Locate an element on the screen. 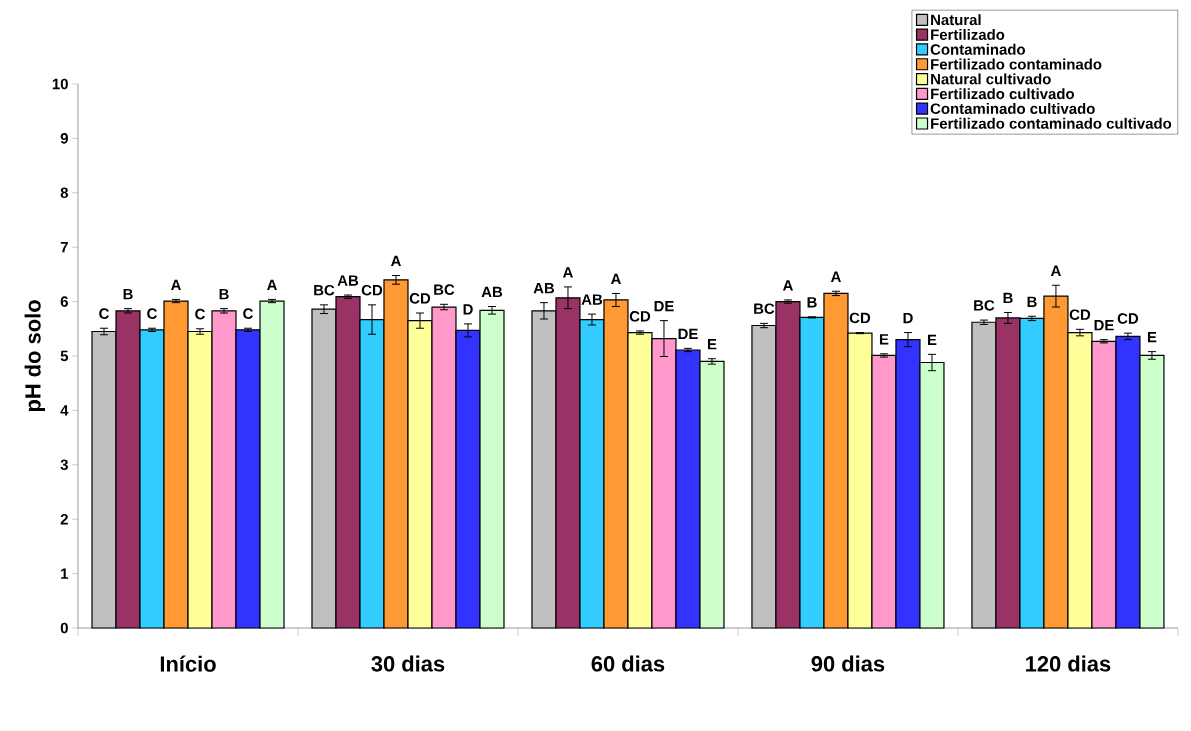 This screenshot has width=1191, height=731. y-tick-label: 9 is located at coordinates (64, 138).